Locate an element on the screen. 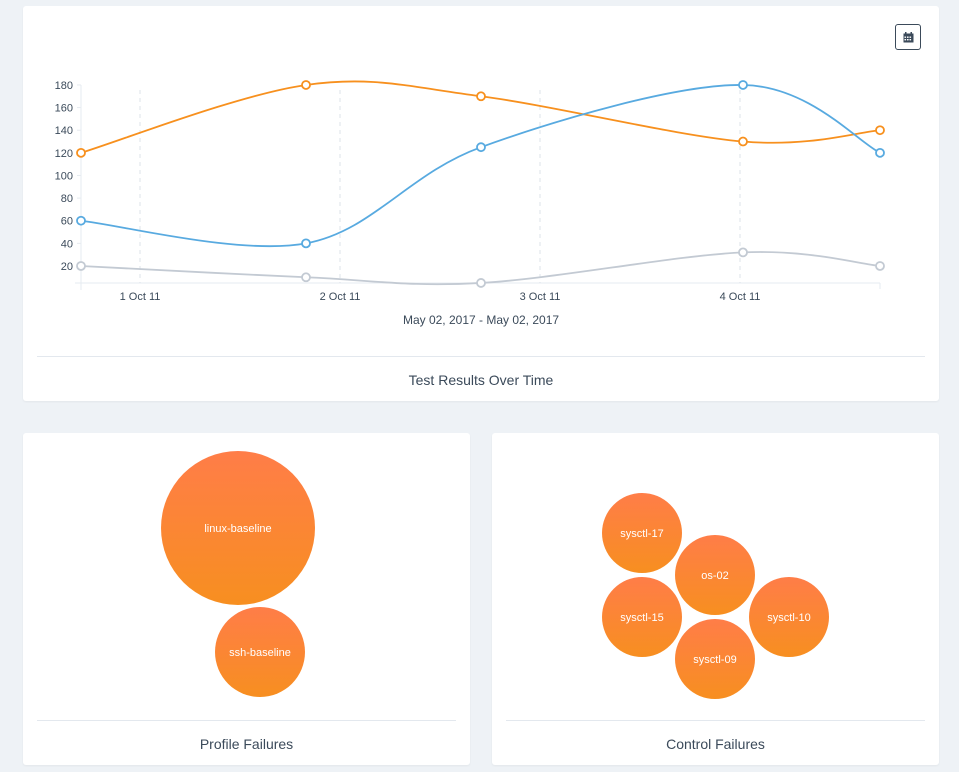 The image size is (959, 772). y-tick-label: 100 is located at coordinates (64, 176).